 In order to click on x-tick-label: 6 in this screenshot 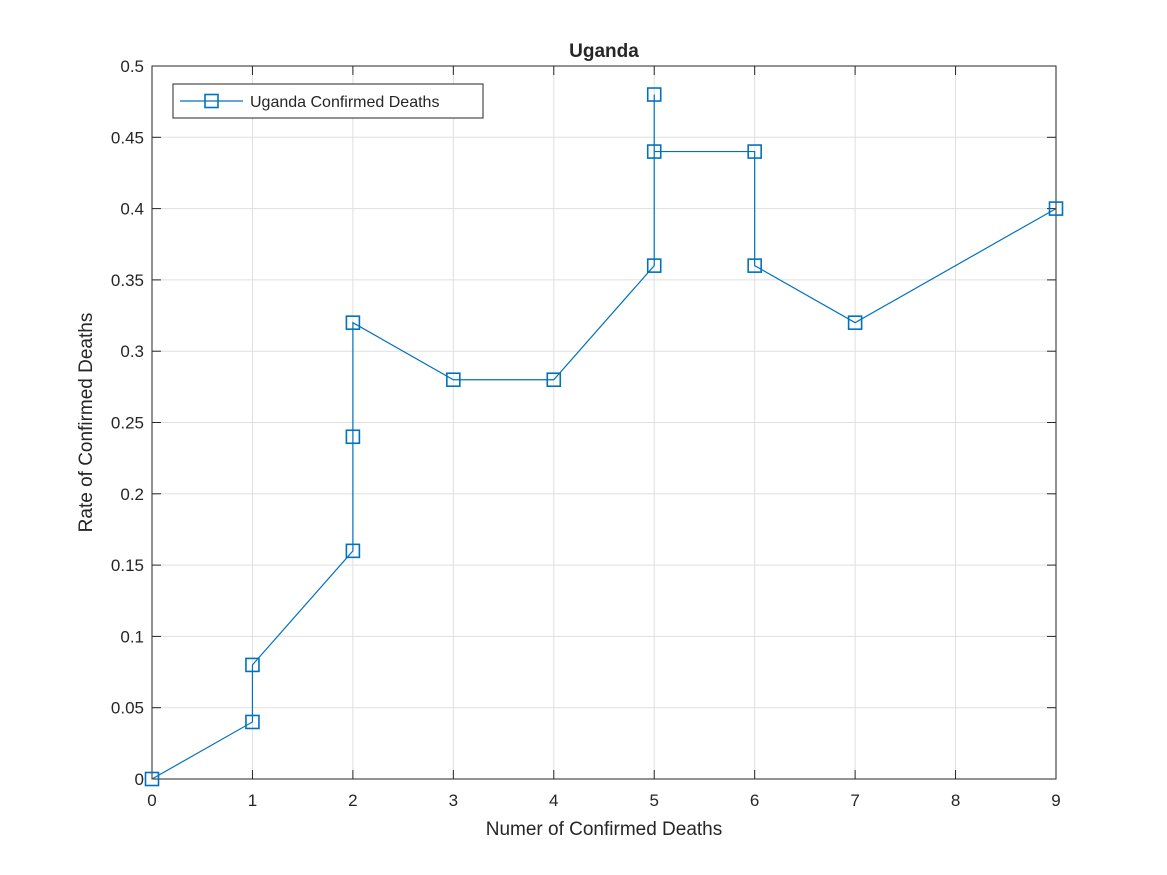, I will do `click(754, 800)`.